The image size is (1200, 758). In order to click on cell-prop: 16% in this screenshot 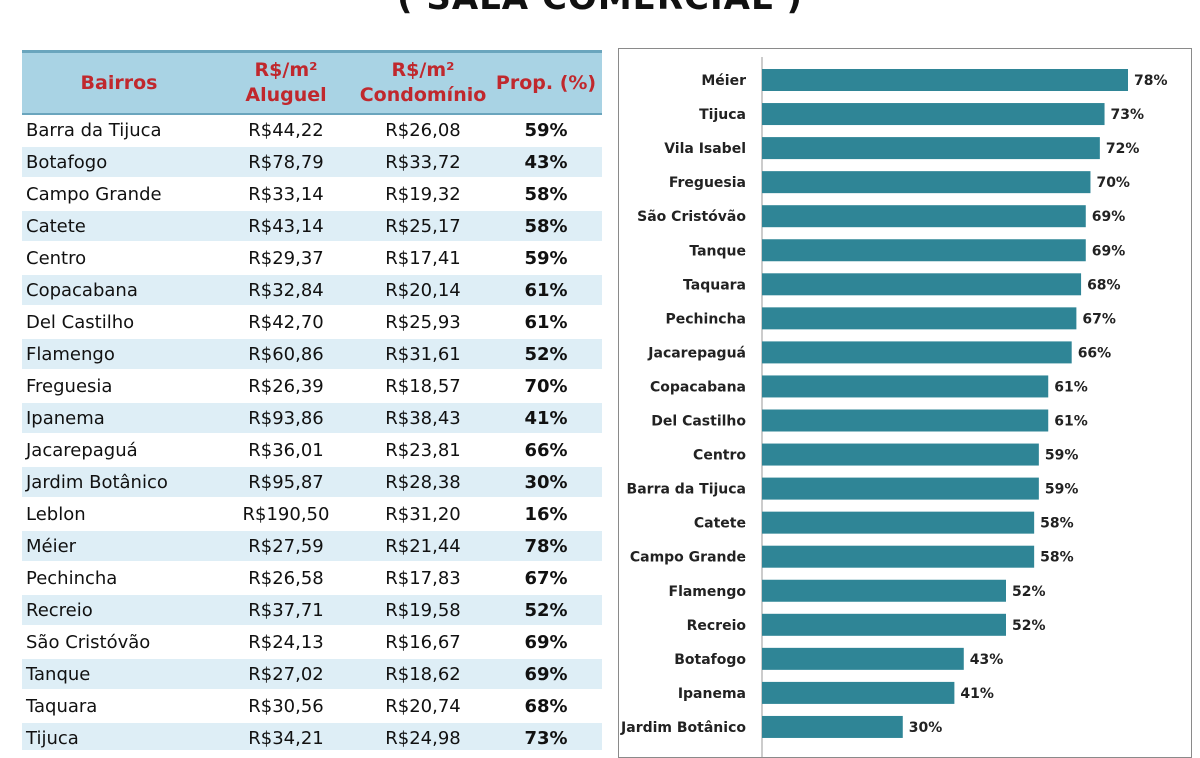, I will do `click(546, 514)`.